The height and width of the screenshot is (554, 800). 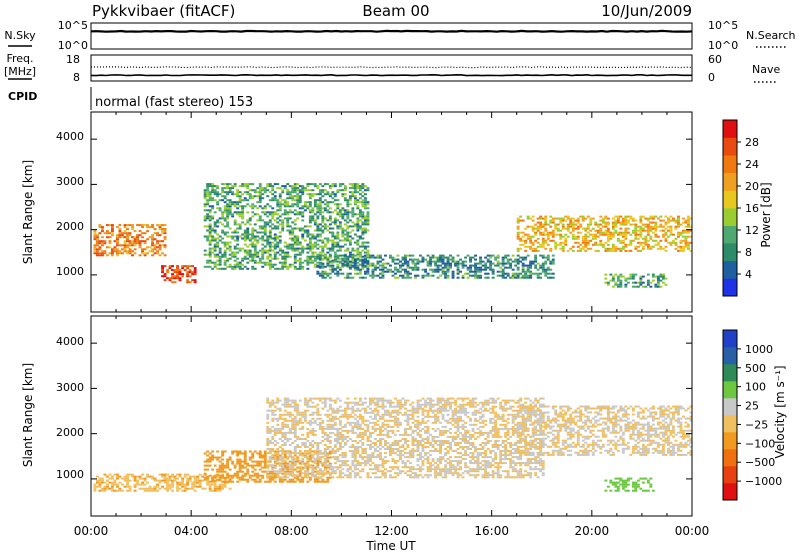 I want to click on power-colorbar-tick-label: 16, so click(x=752, y=208).